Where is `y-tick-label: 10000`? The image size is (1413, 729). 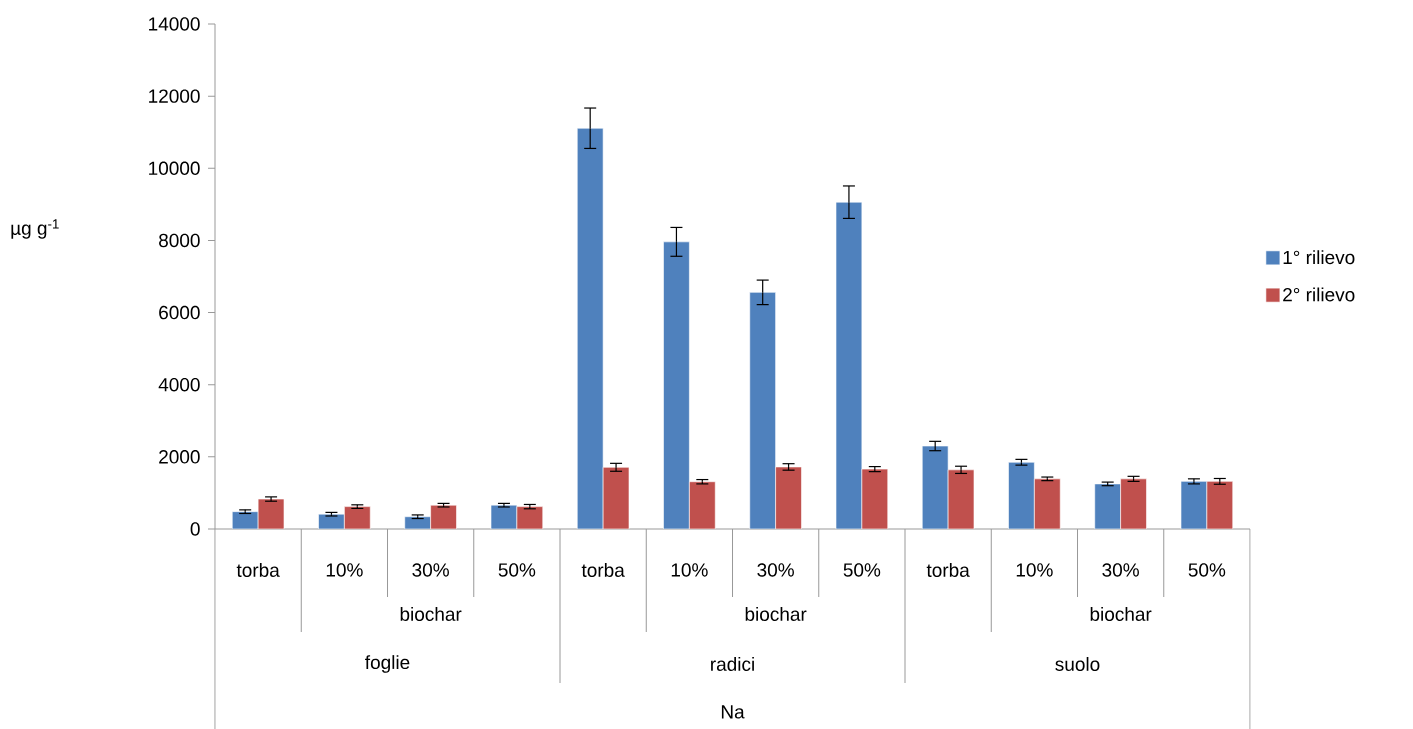 y-tick-label: 10000 is located at coordinates (174, 168).